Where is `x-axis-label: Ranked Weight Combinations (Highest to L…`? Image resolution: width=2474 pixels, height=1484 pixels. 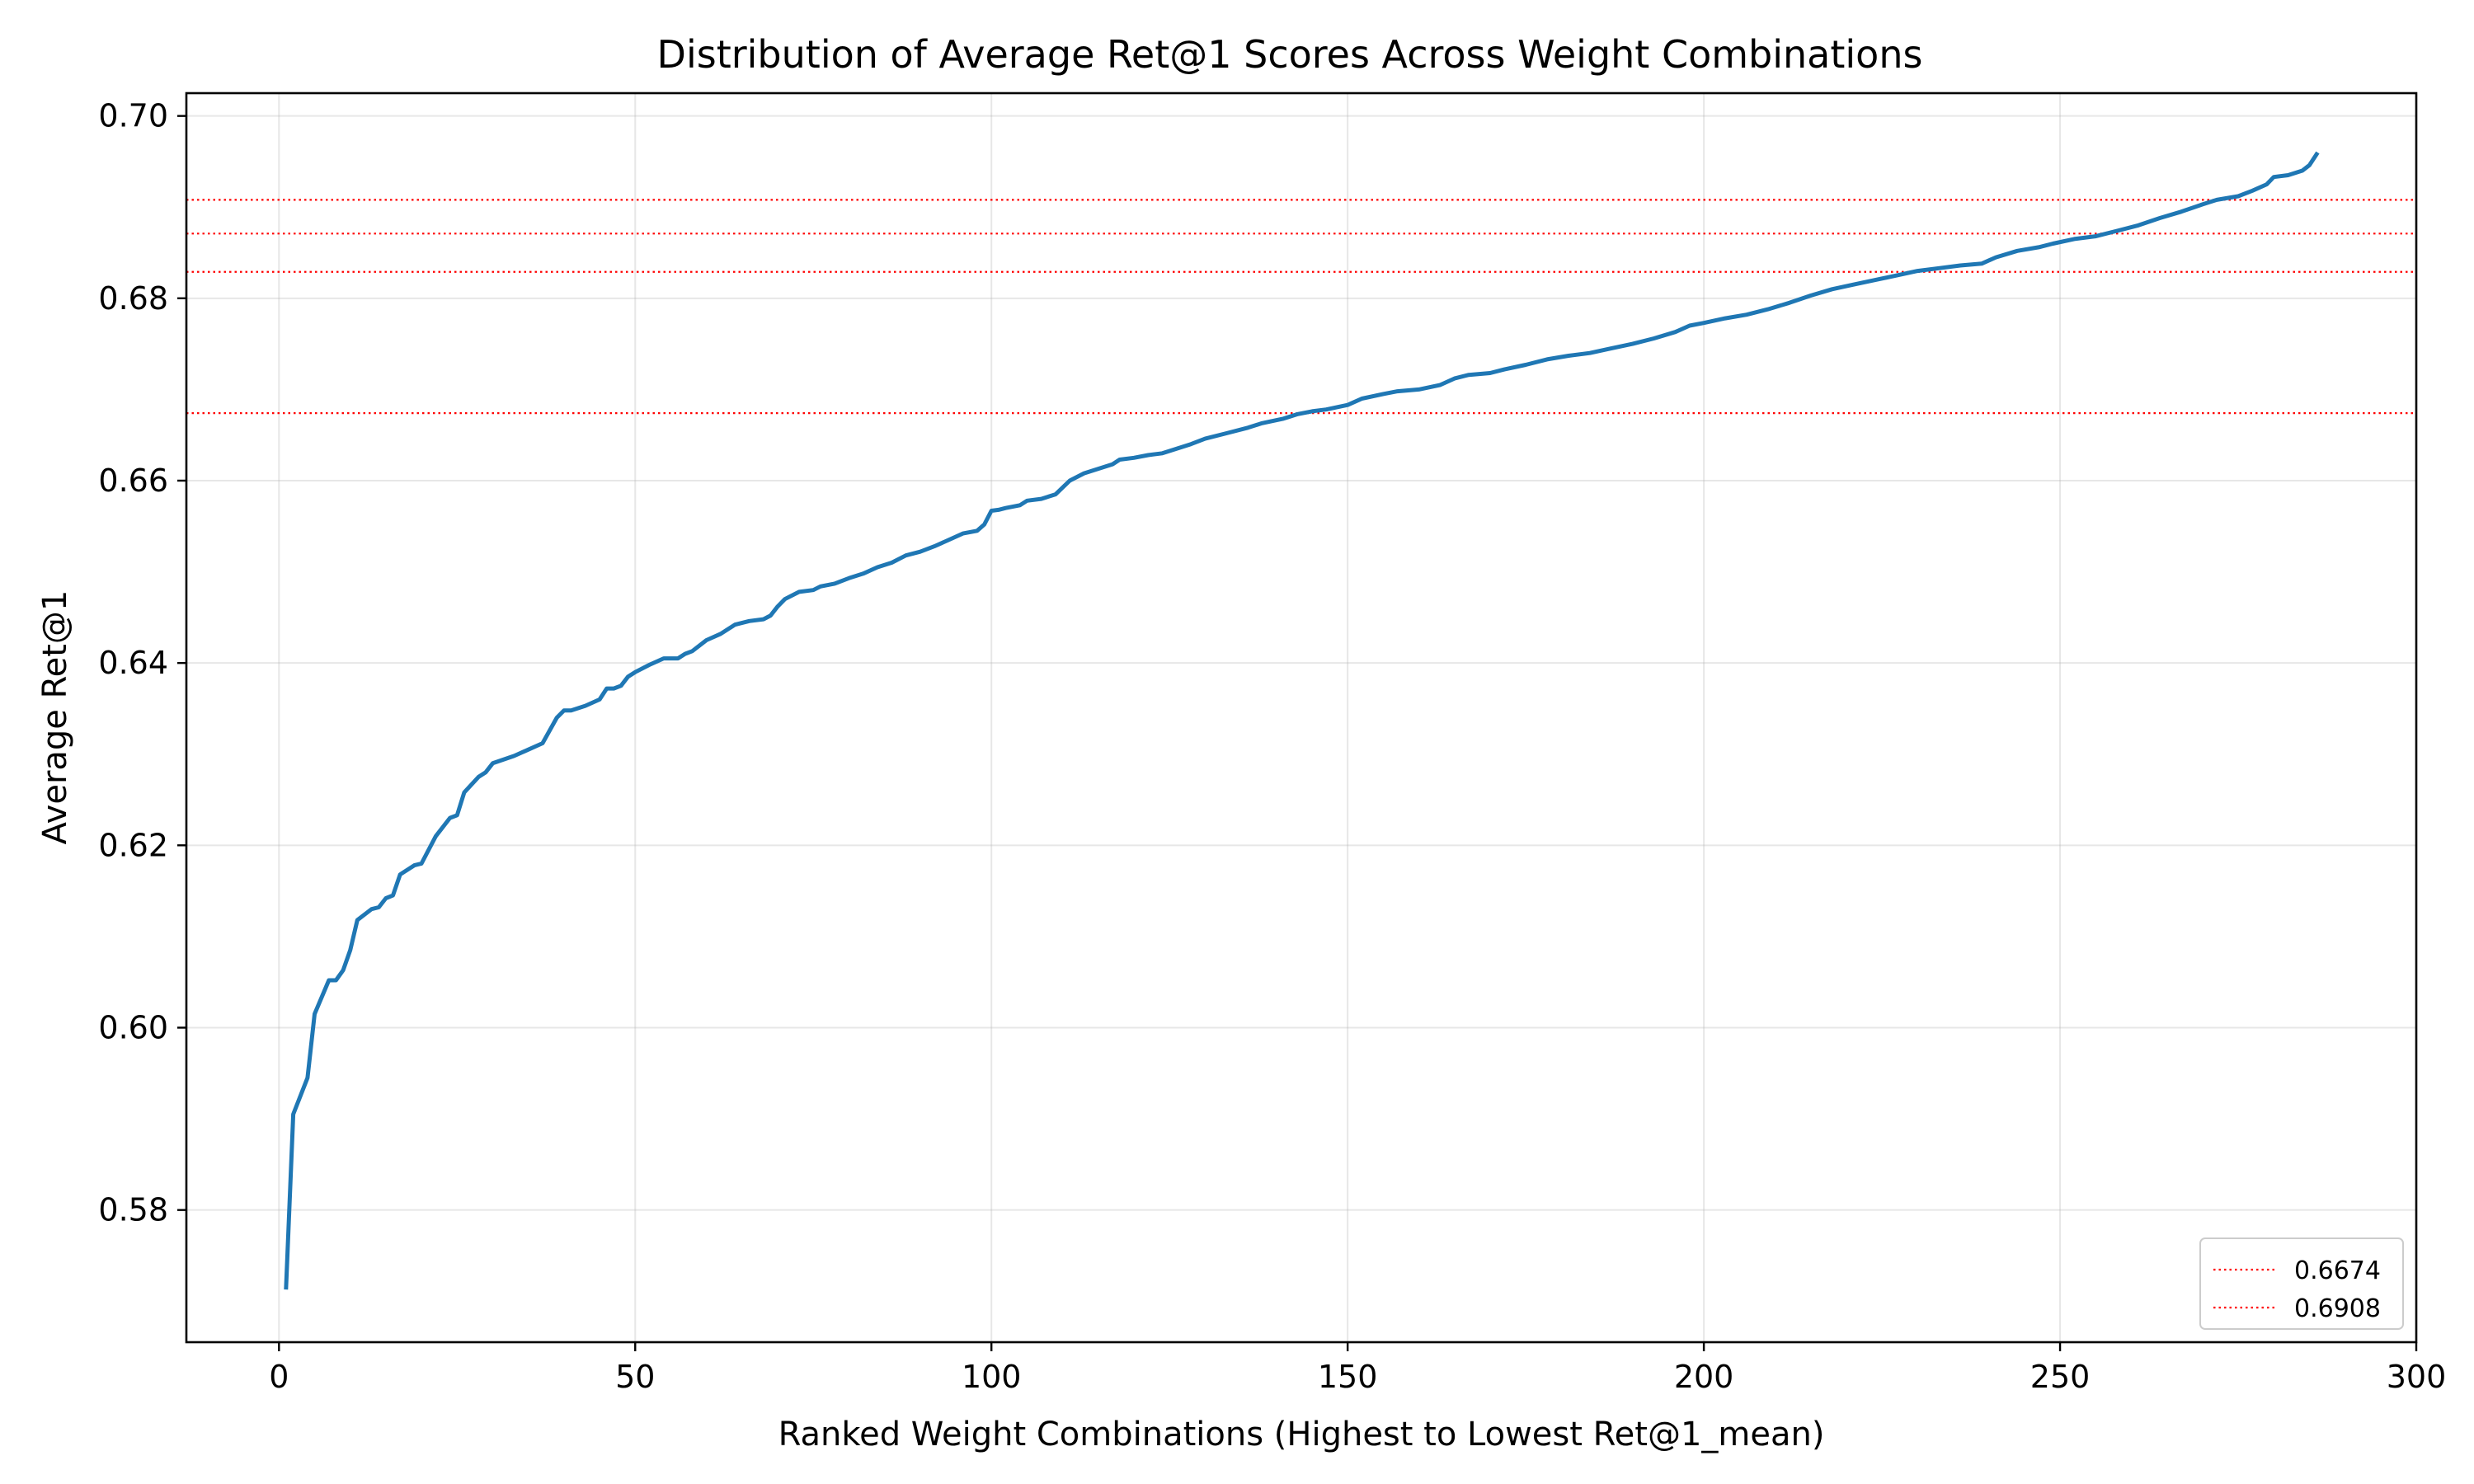
x-axis-label: Ranked Weight Combinations (Highest to L… is located at coordinates (1301, 1434).